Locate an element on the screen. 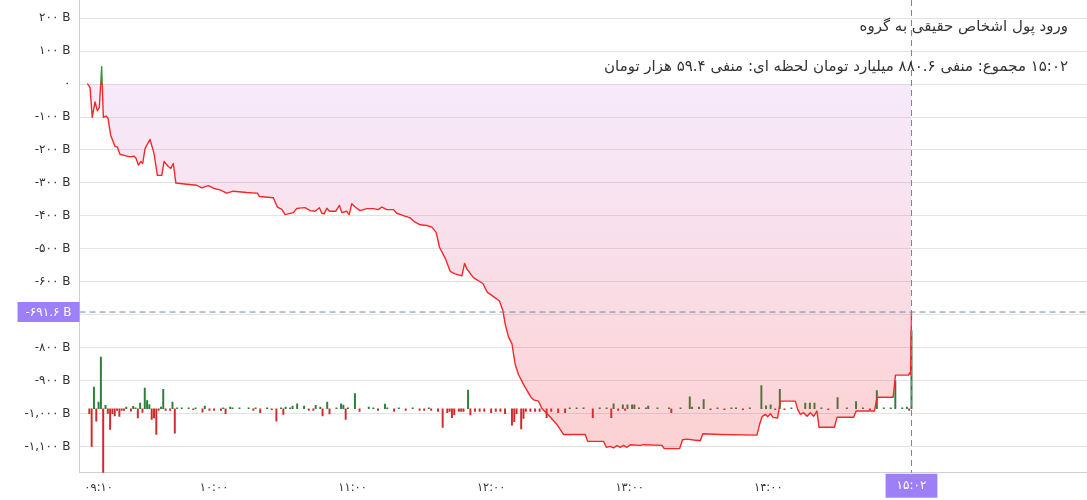 The width and height of the screenshot is (1087, 500). y-tick-label: -۳۰۰ B is located at coordinates (52, 182).